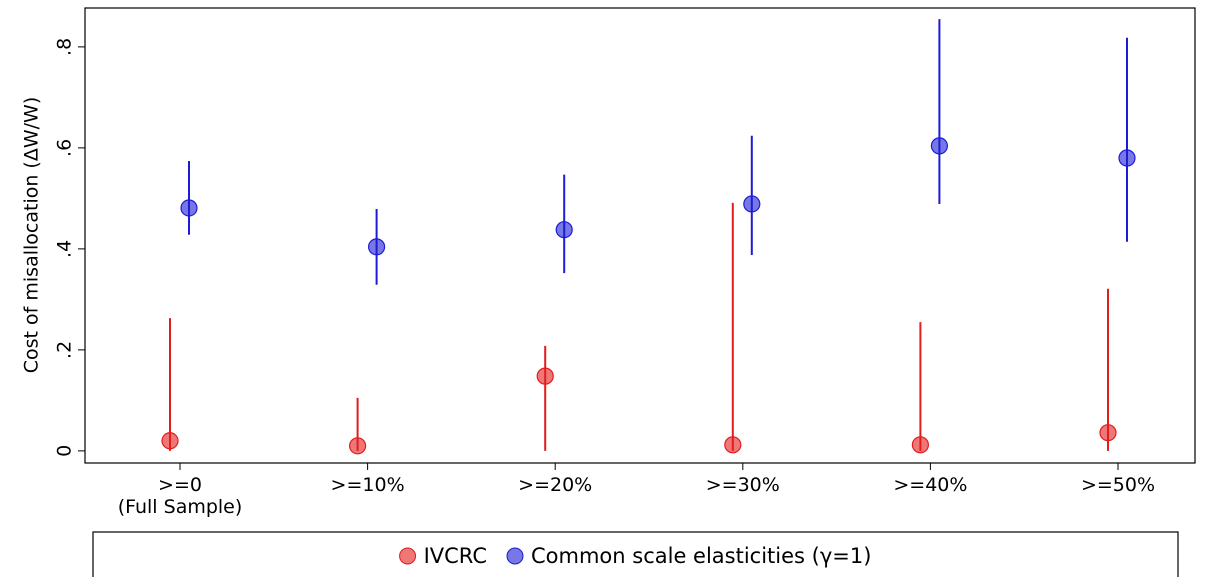 The image size is (1206, 577). I want to click on legend-label: Common scale elasticities (γ=1), so click(701, 556).